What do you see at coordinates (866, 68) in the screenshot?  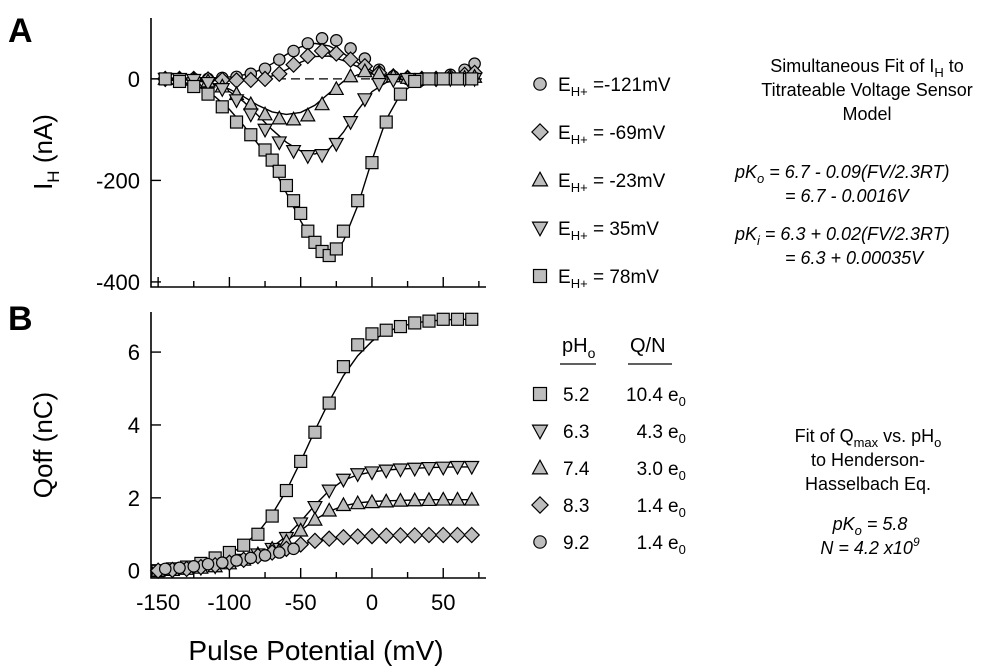 I see `svg-text: Simultaneous Fit of IH to` at bounding box center [866, 68].